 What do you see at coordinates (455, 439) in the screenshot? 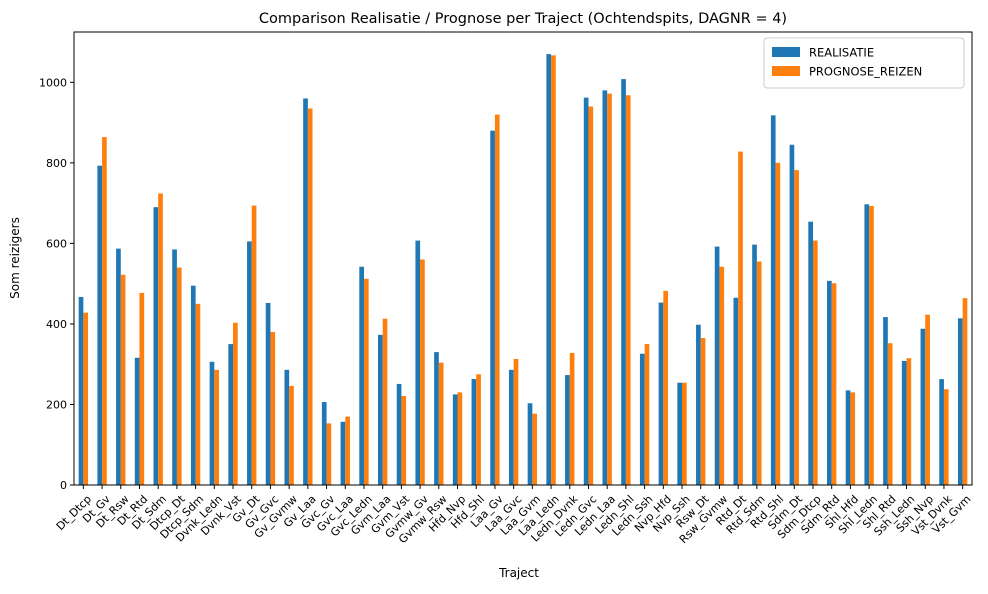
I see `bar-realisatie-hfd_nvp` at bounding box center [455, 439].